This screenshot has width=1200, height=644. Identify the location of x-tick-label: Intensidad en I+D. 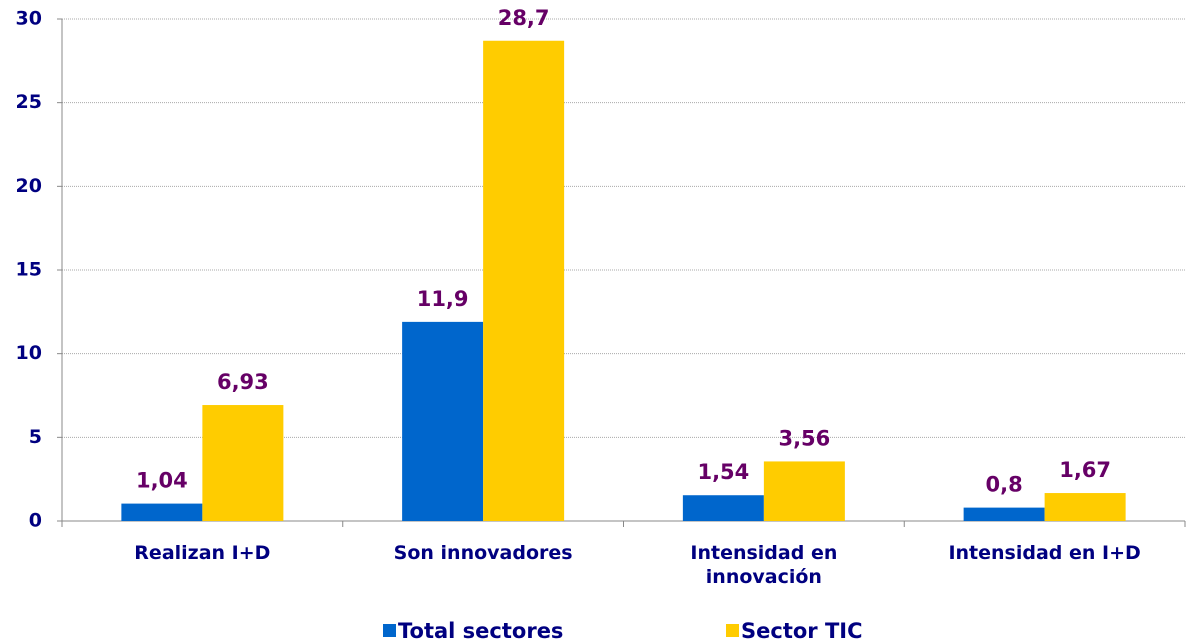
(1044, 553).